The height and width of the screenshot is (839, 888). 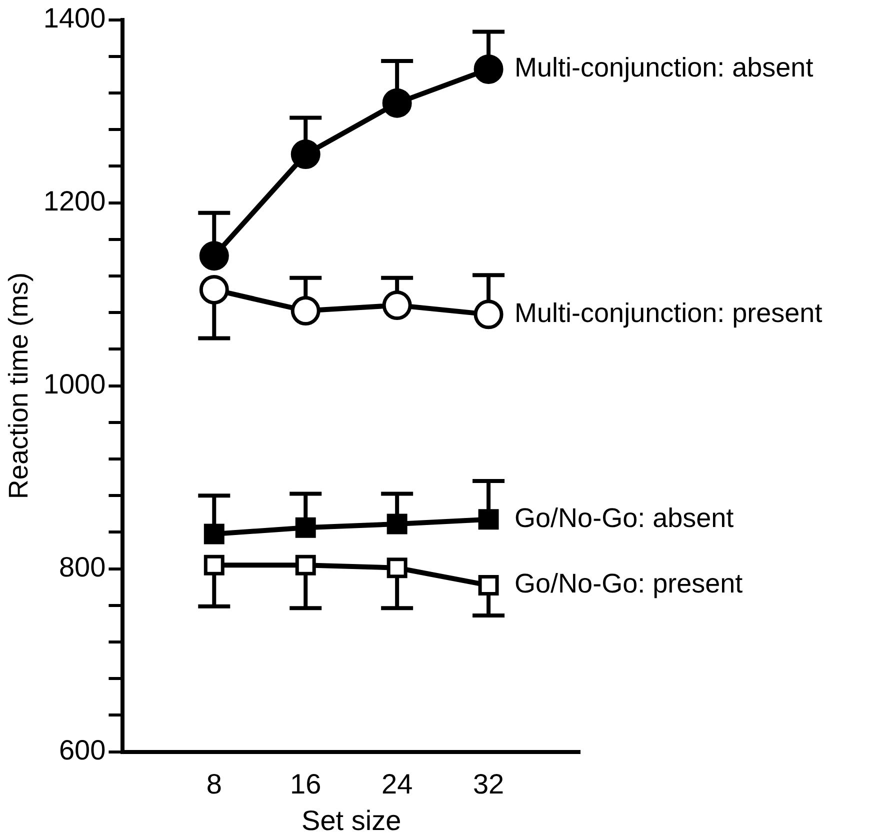 I want to click on y-tick-label: 1000, so click(x=74, y=384).